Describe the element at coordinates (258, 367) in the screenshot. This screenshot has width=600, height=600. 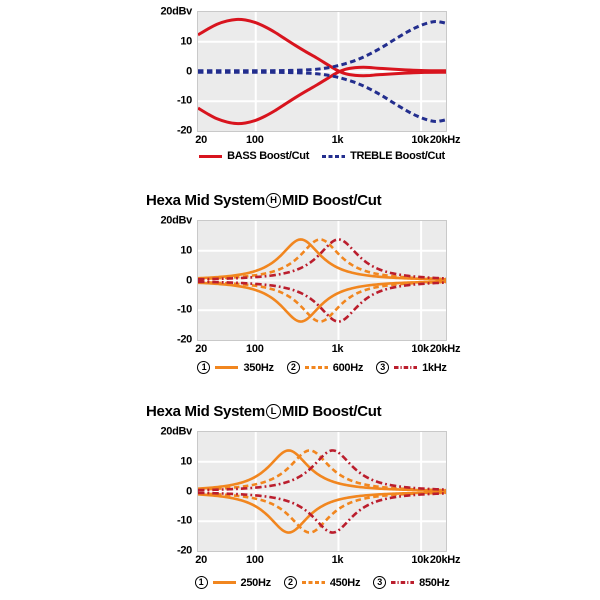
I see `legend-label: 350Hz` at that location.